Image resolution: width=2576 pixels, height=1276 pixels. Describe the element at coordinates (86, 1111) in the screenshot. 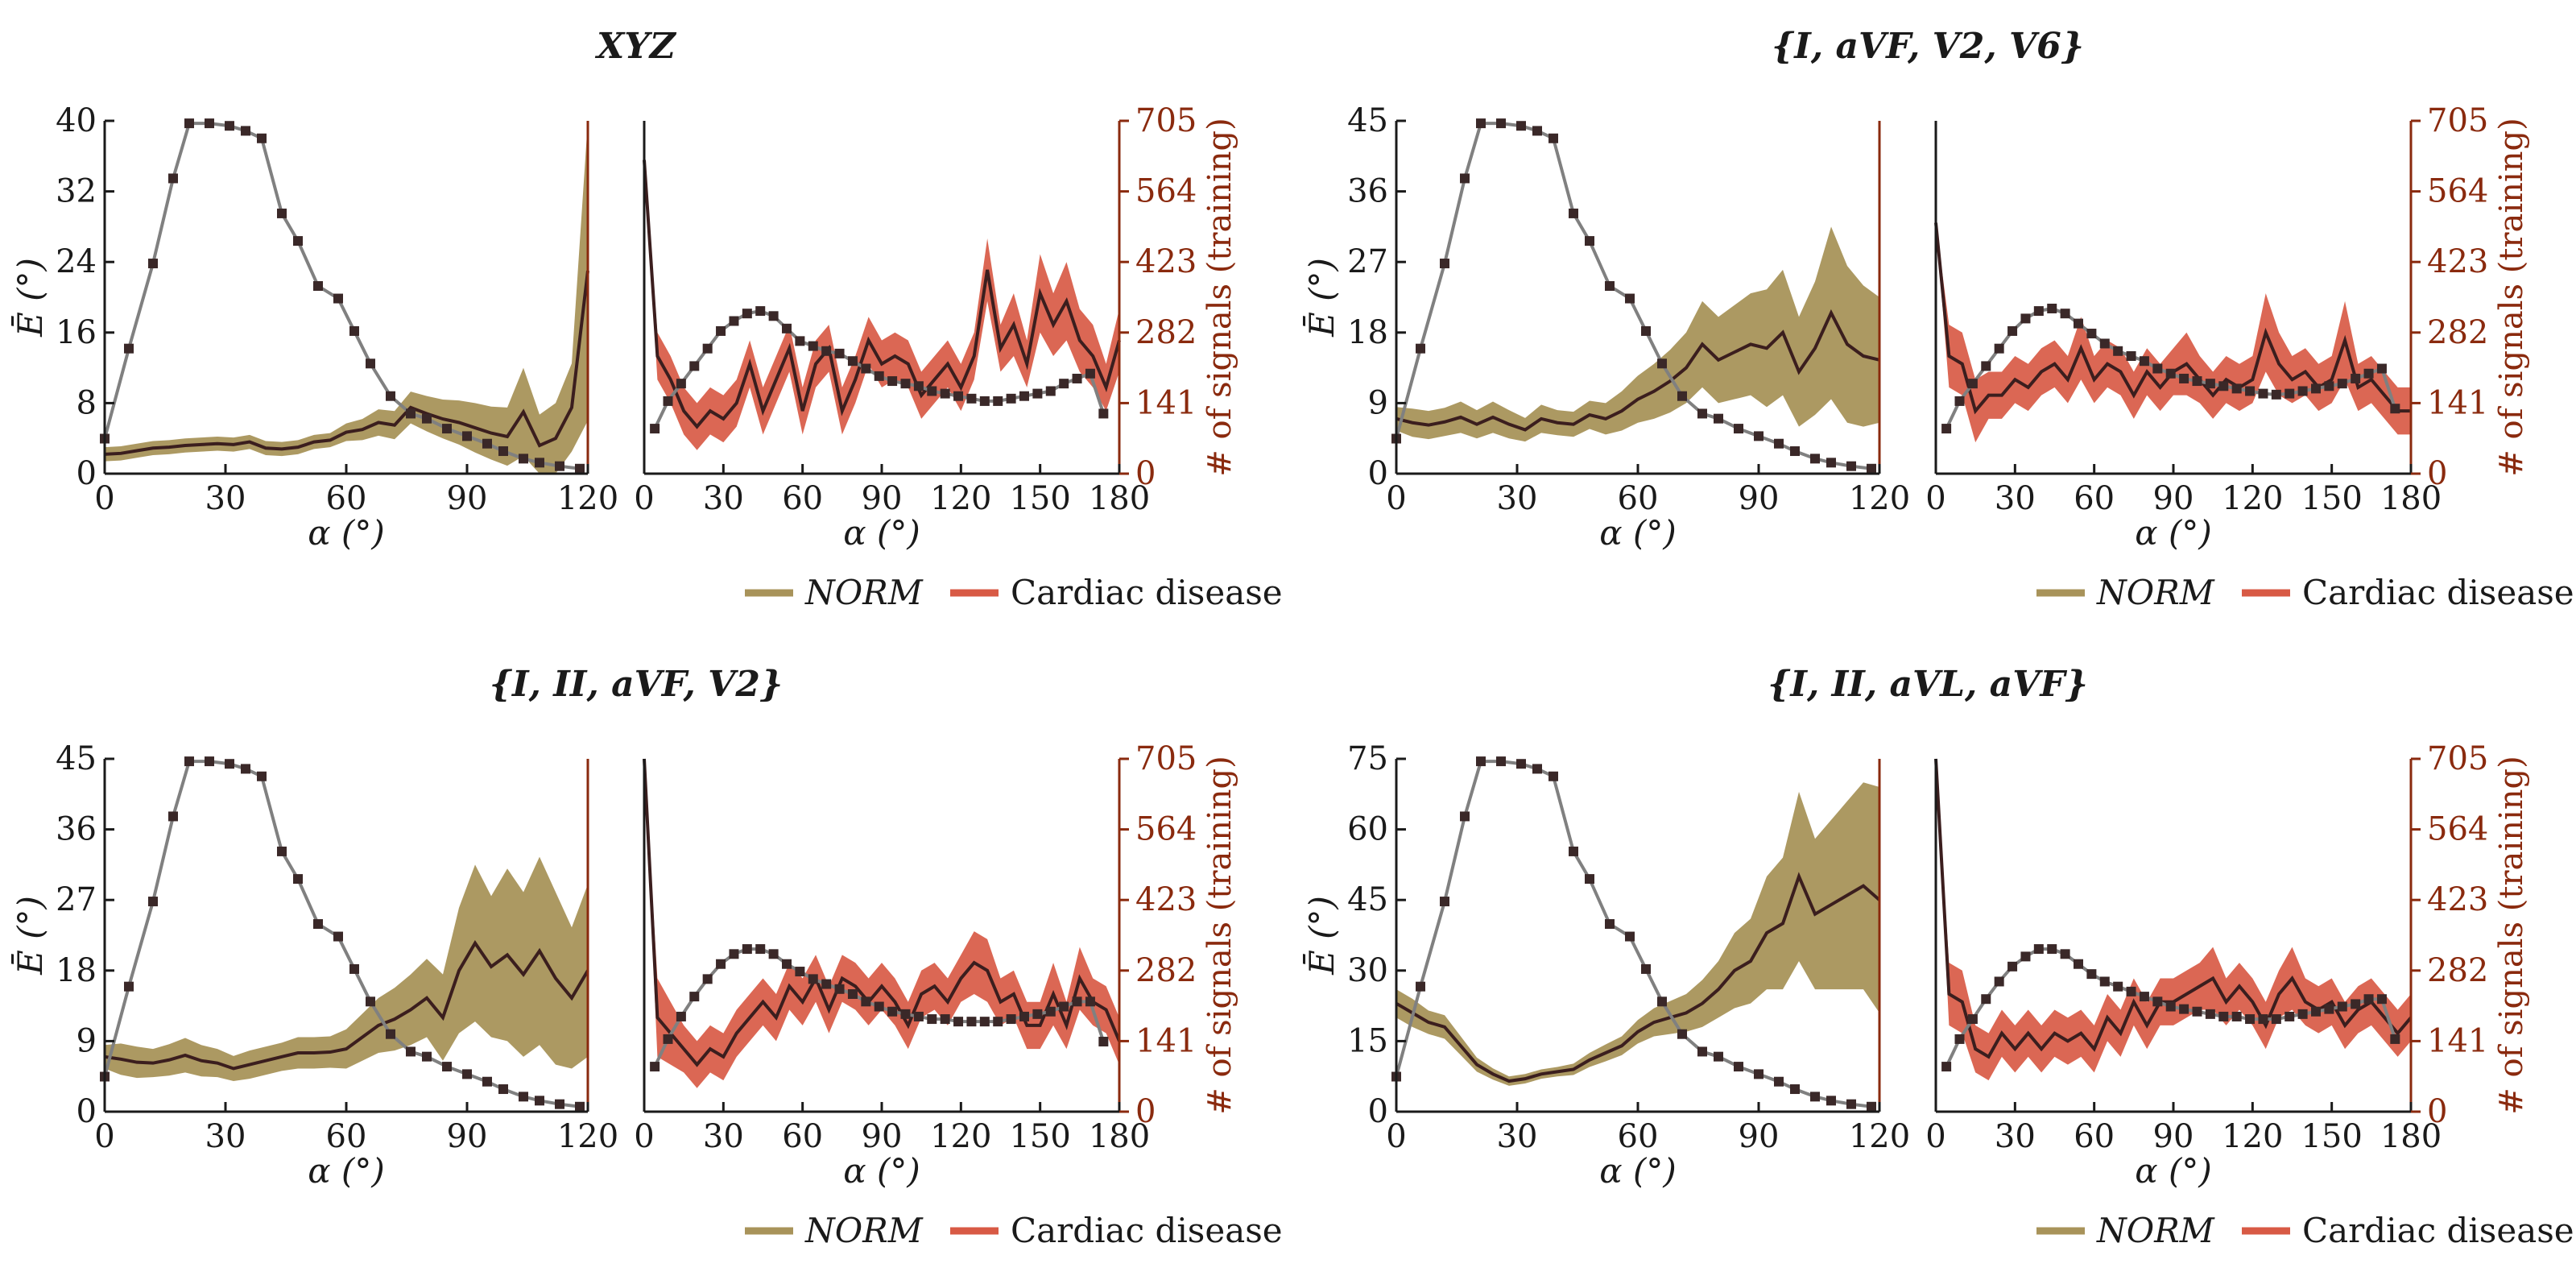

I see `norm-ytick-label-2-0: 0` at that location.